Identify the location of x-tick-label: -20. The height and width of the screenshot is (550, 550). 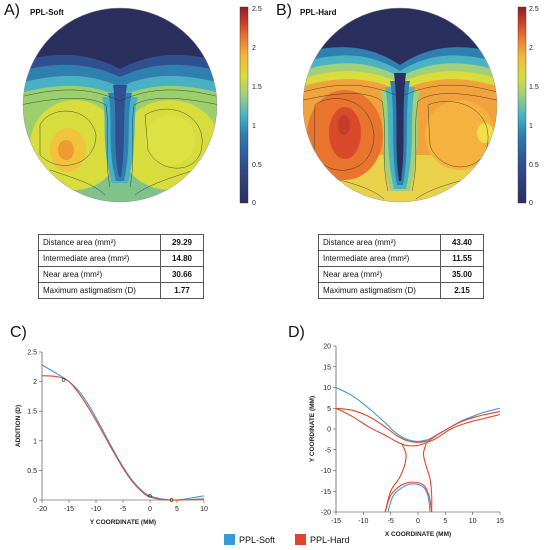
(42, 509).